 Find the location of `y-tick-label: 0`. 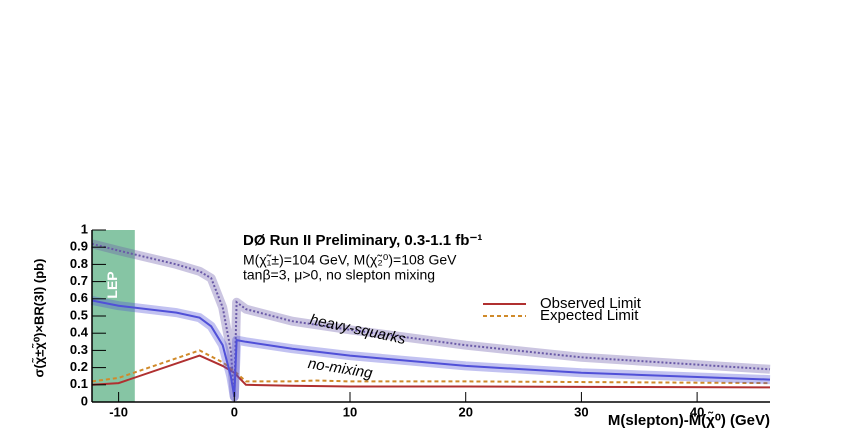

y-tick-label: 0 is located at coordinates (84, 400).